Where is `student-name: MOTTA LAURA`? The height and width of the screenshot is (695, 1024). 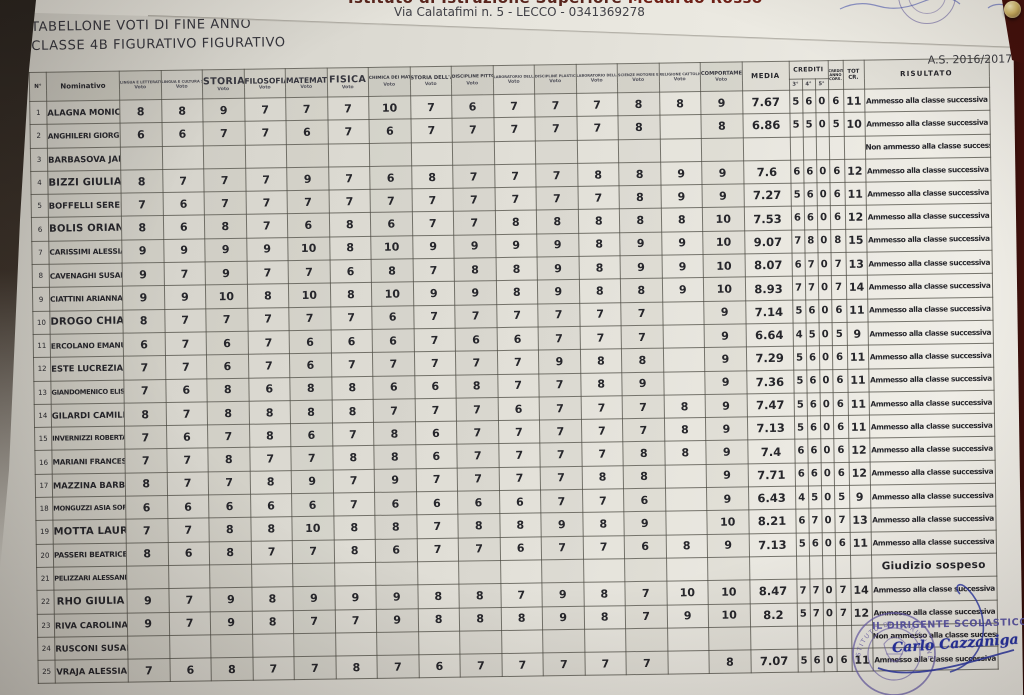 student-name: MOTTA LAURA is located at coordinates (89, 531).